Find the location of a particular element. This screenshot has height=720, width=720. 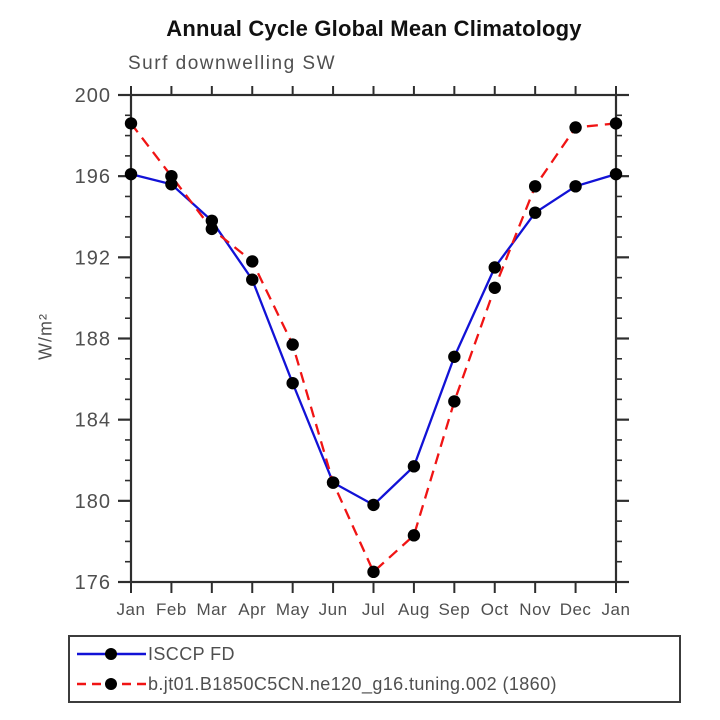

y-tick-label: 176 is located at coordinates (93, 583).